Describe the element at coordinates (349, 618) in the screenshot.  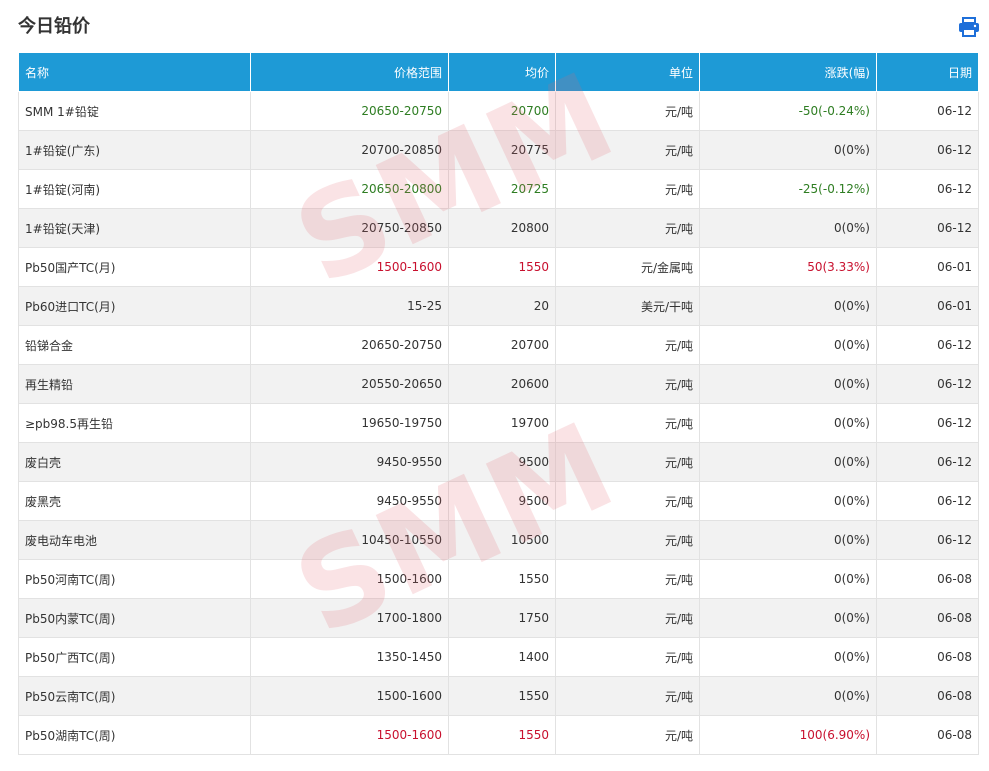
I see `cell-price-range: 1700-1800` at that location.